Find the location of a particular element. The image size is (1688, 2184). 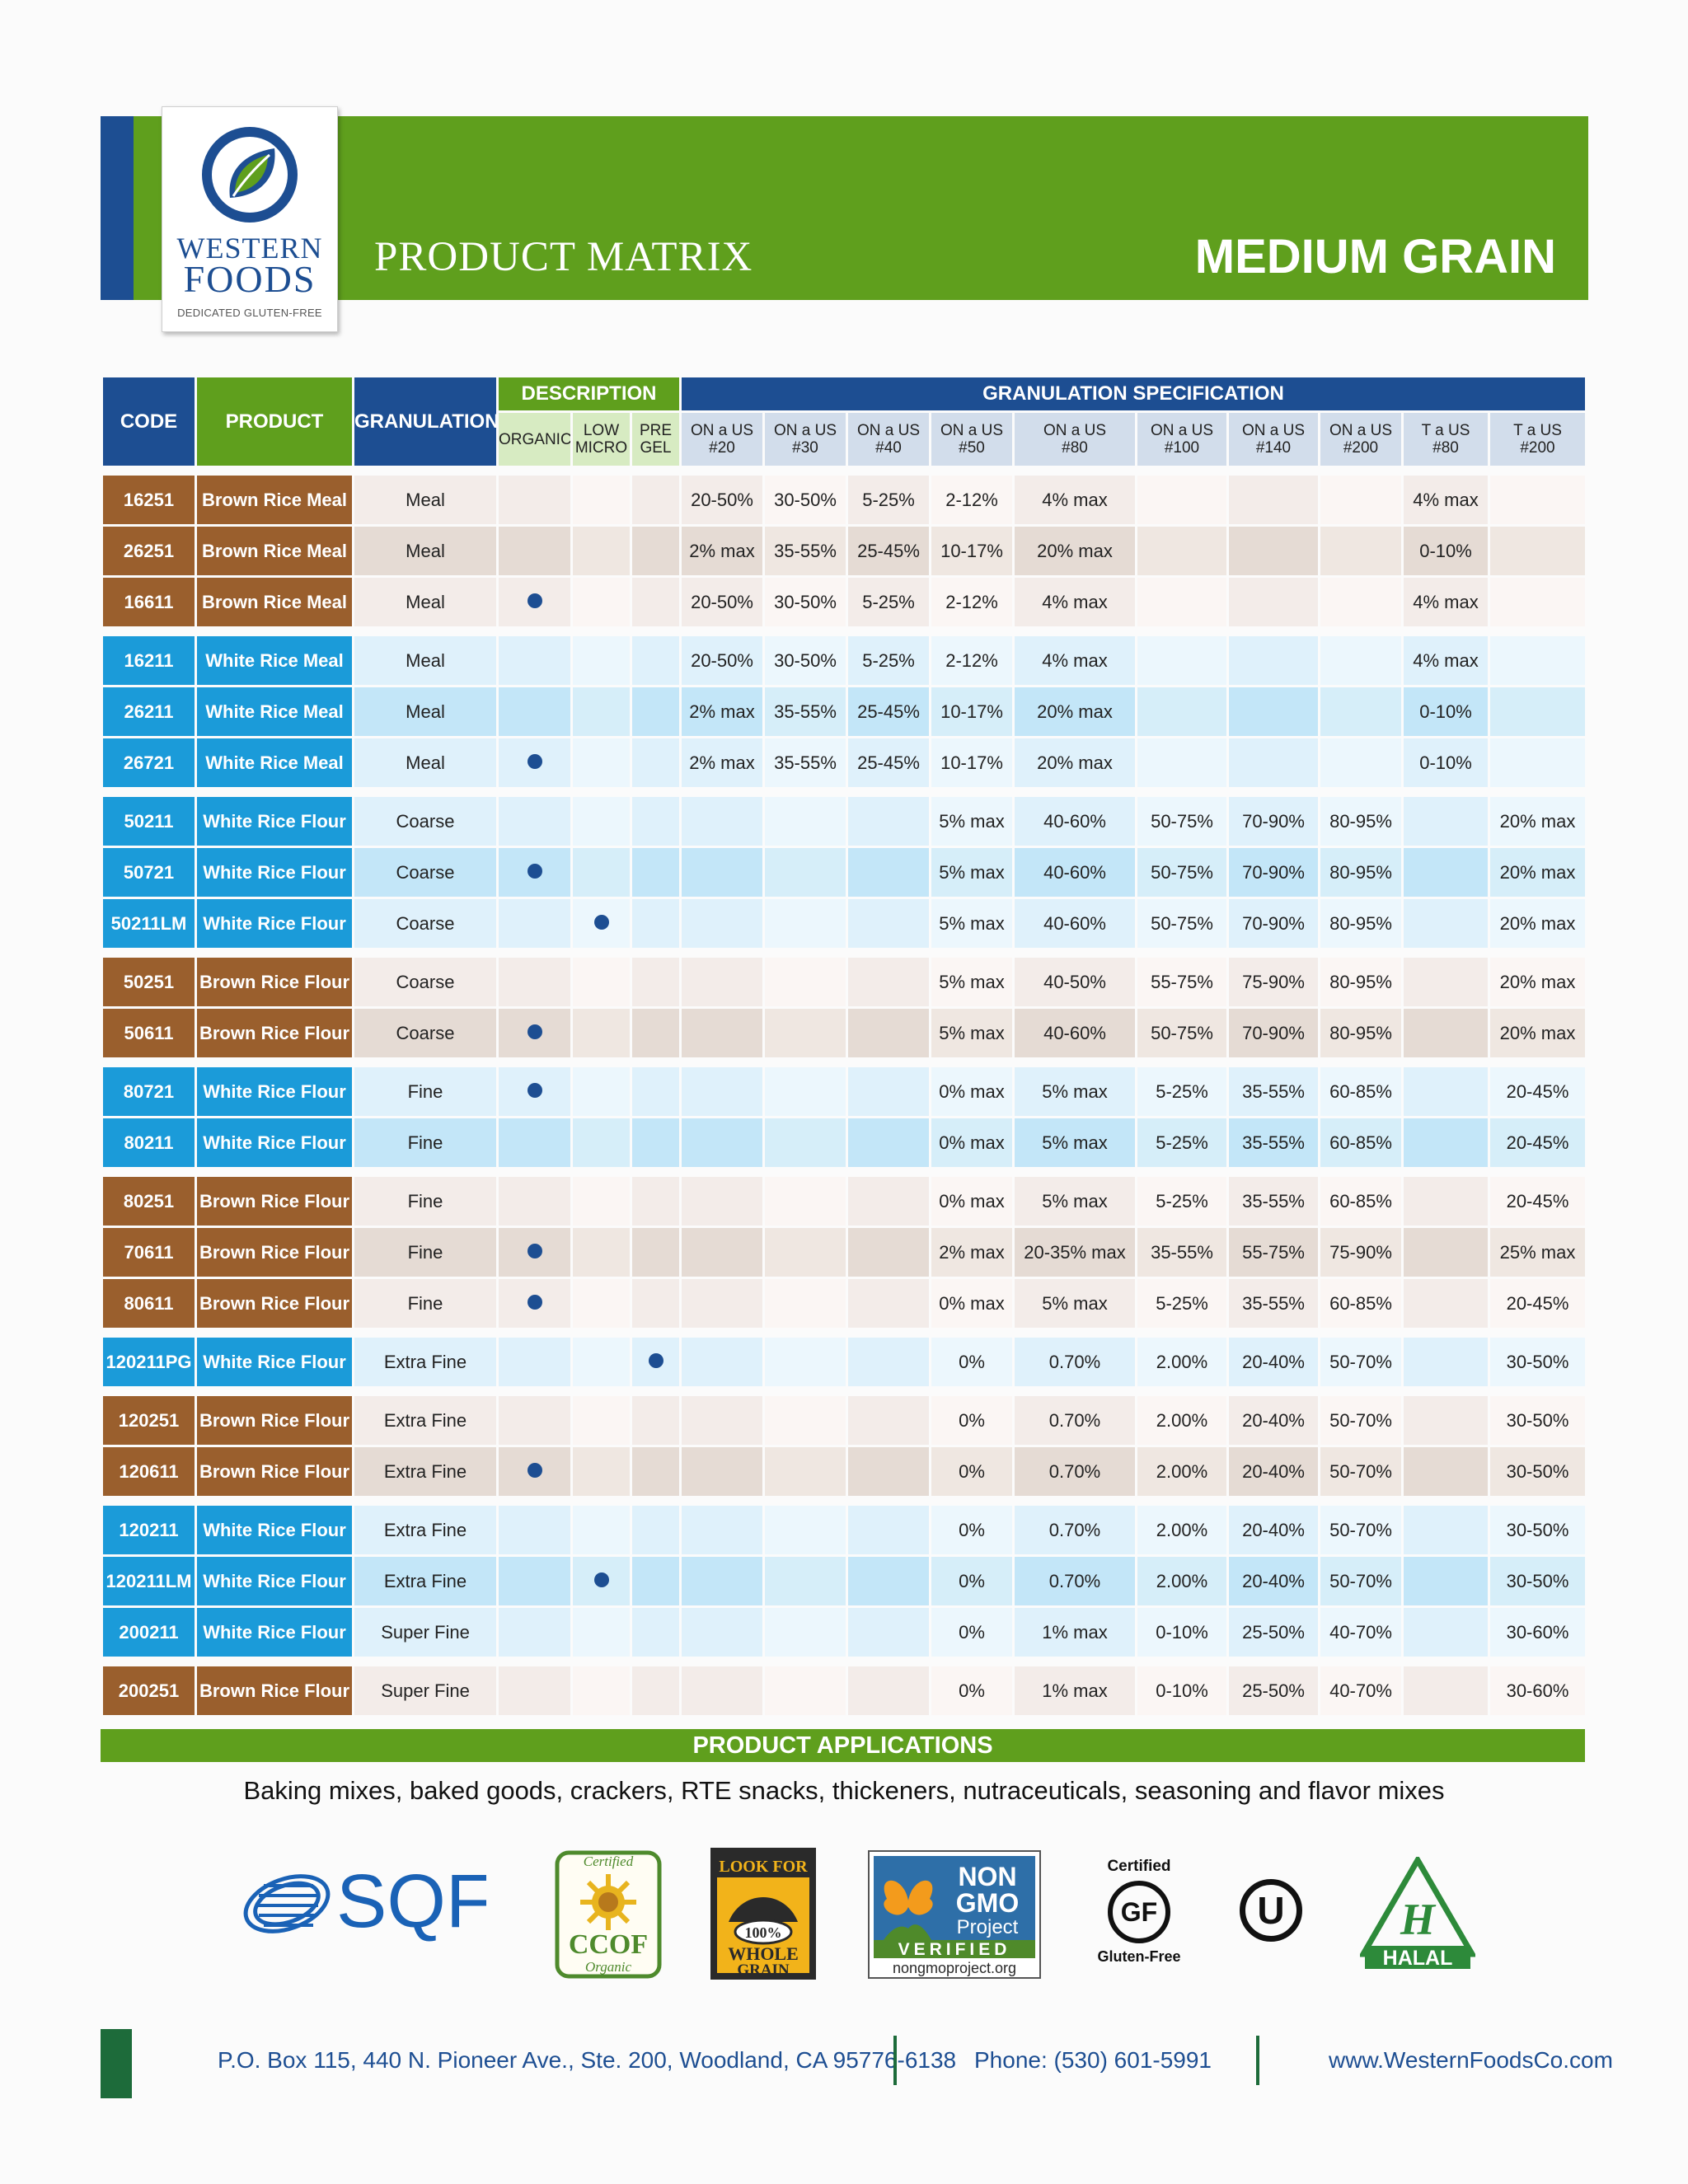

product-code: 26211 is located at coordinates (149, 711).